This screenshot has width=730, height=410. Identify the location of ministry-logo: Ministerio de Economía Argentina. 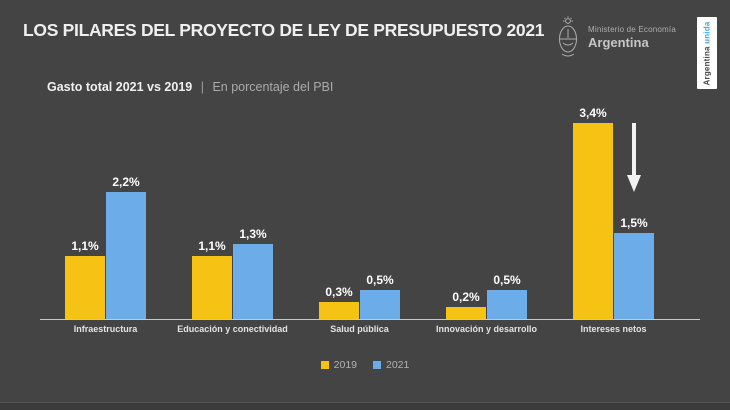
(616, 37).